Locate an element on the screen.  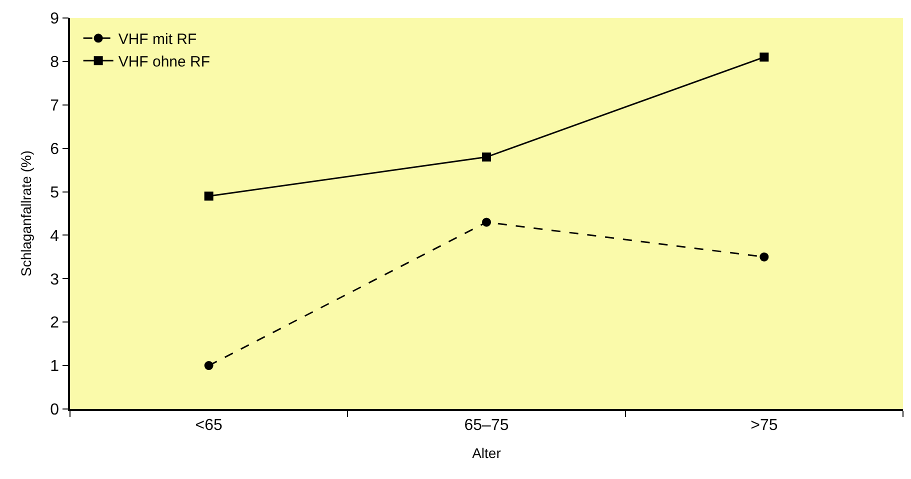
legend-label: VHF mit RF is located at coordinates (157, 39).